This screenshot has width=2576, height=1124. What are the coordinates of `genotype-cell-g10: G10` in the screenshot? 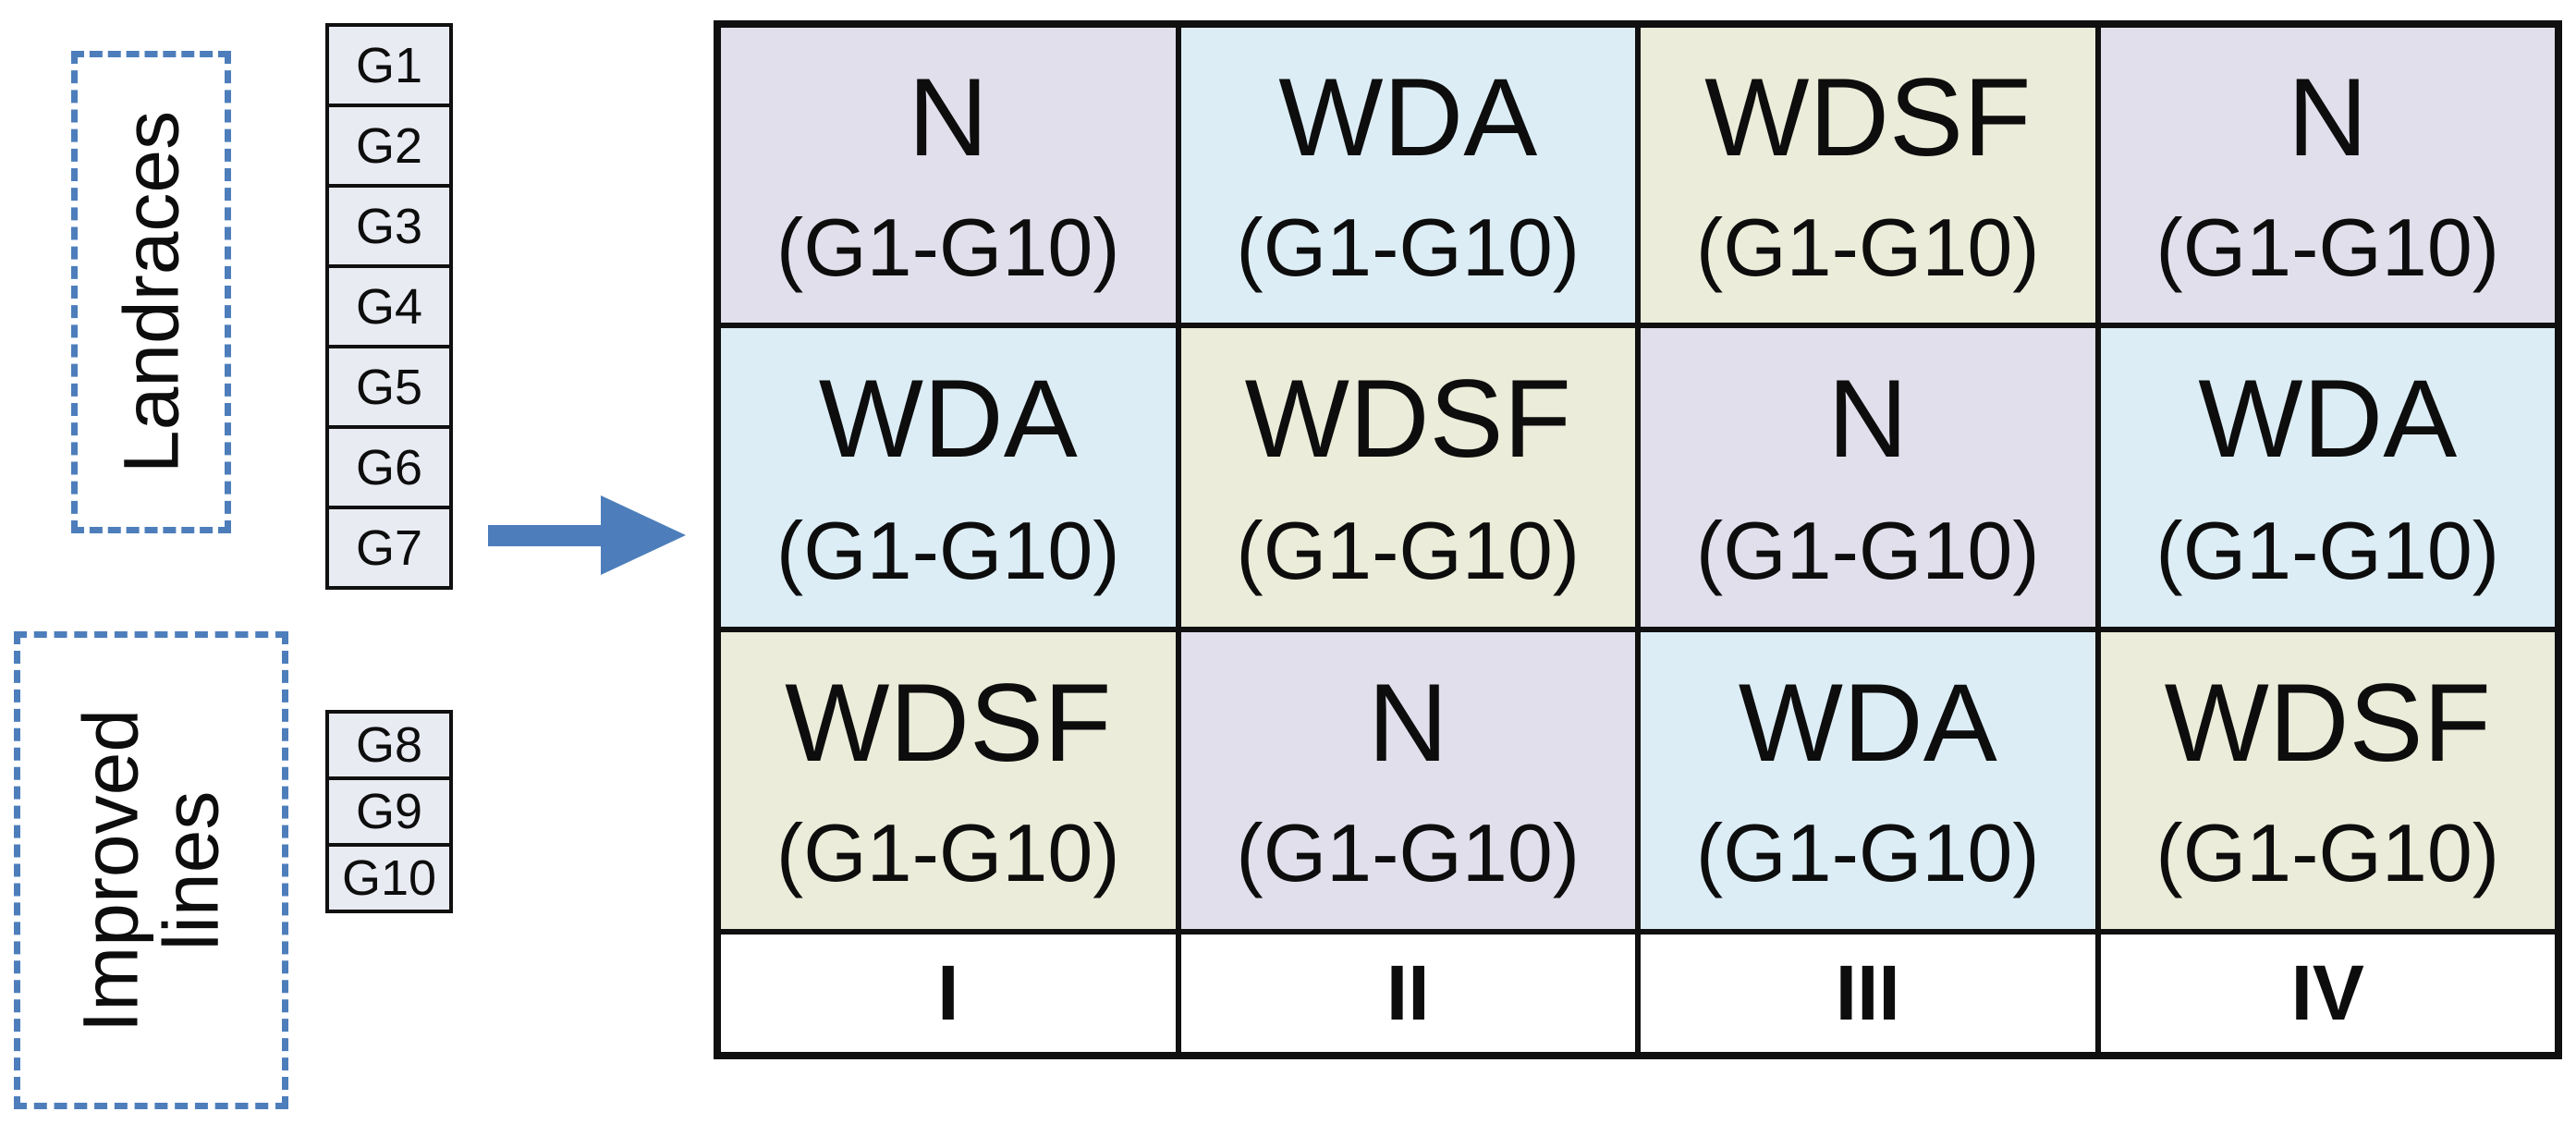 It's located at (389, 878).